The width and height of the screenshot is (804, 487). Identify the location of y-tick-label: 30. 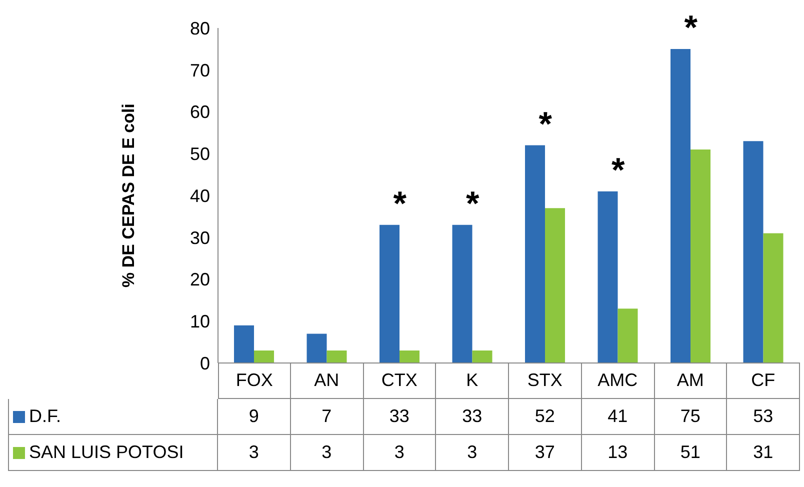
(200, 238).